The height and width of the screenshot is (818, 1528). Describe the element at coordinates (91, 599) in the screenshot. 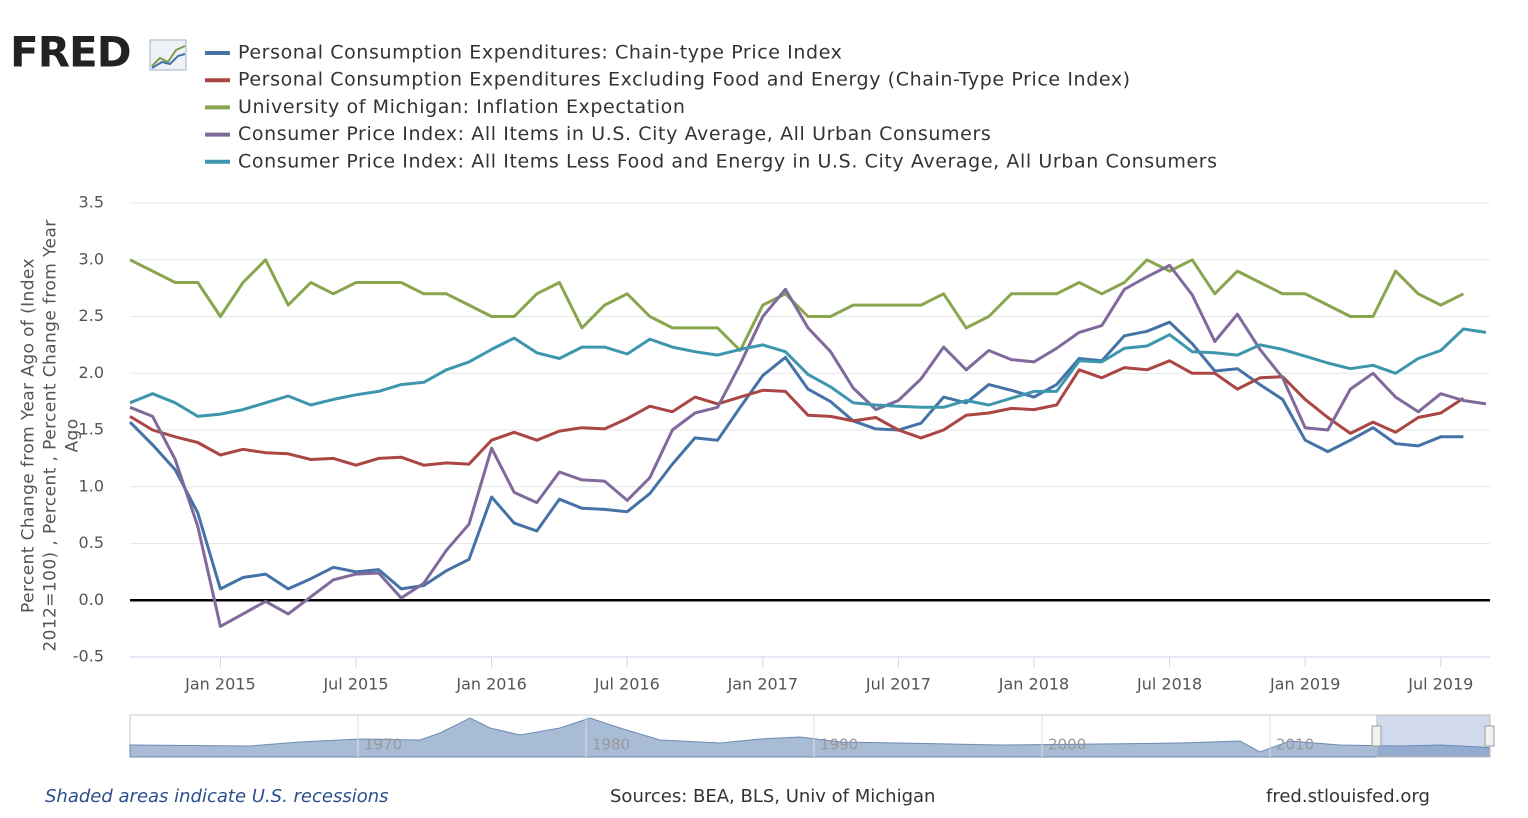

I see `y-tick-label: 0.0` at that location.